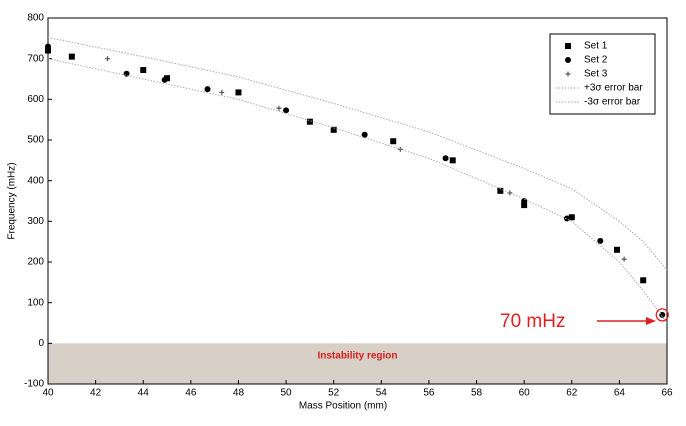  I want to click on x-tick-label: 52, so click(334, 393).